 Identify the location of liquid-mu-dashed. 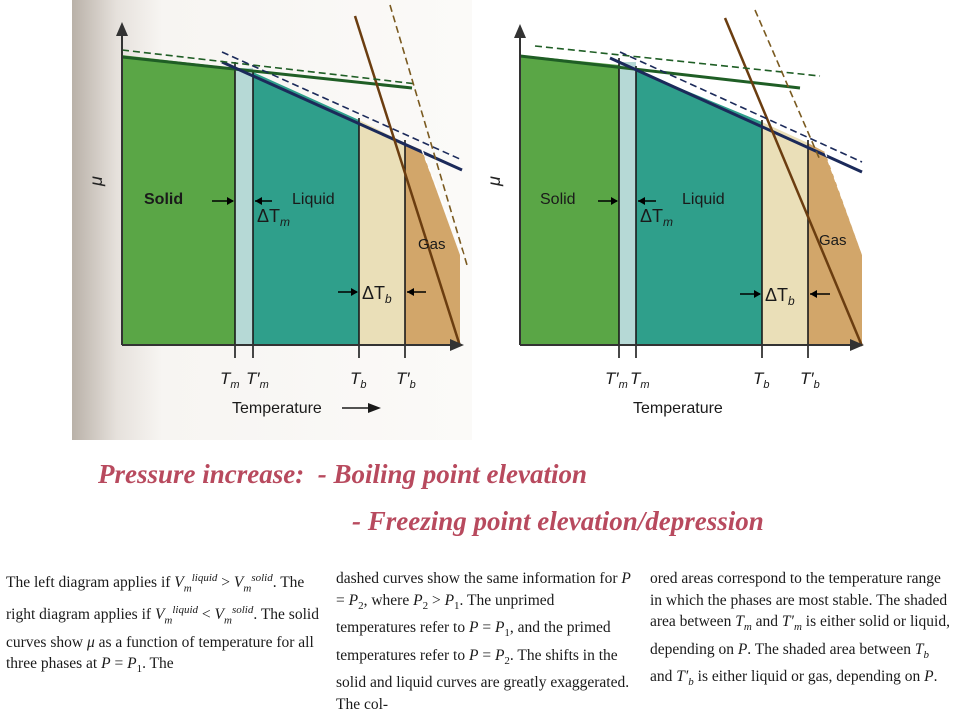
(741, 107).